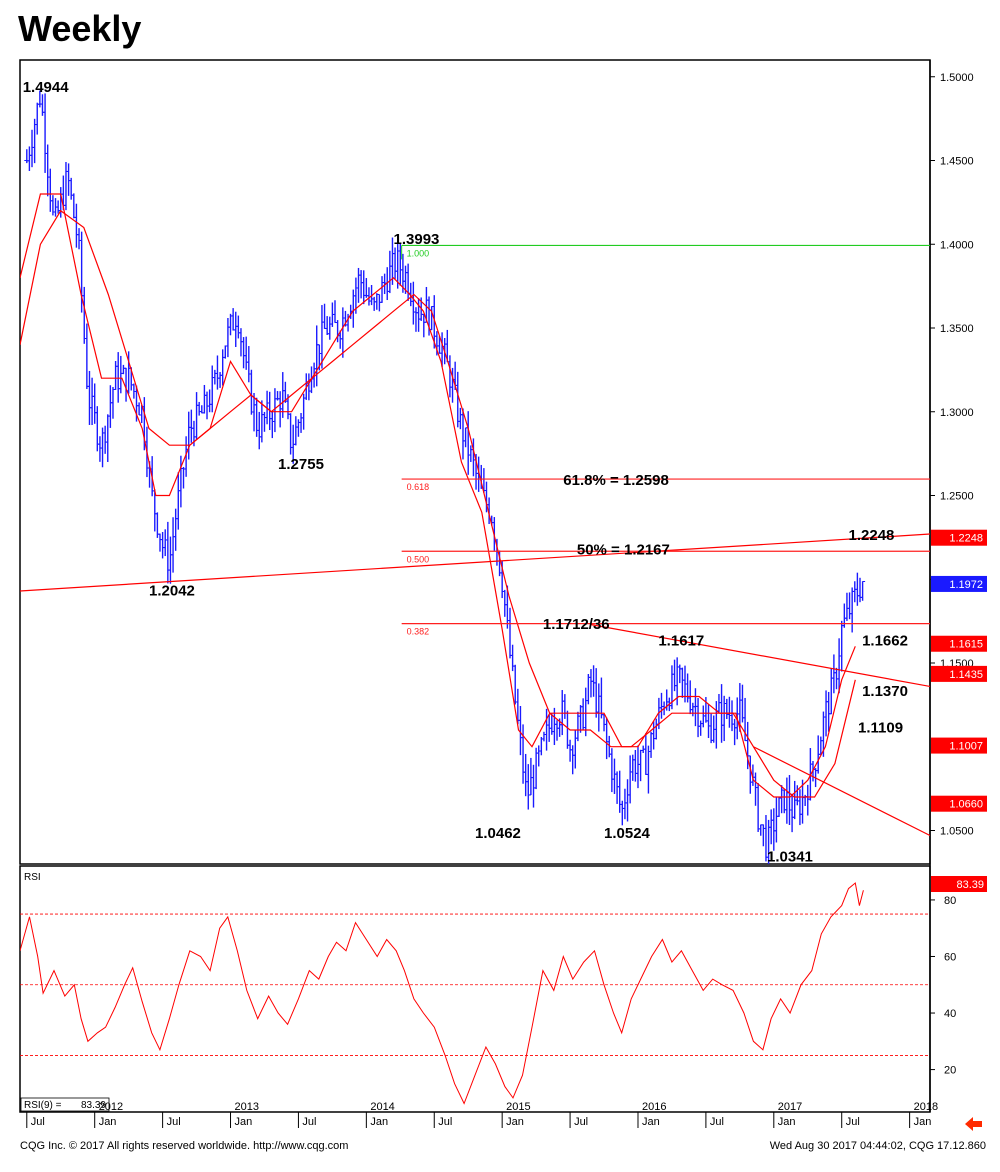 Image resolution: width=1000 pixels, height=1172 pixels. Describe the element at coordinates (957, 245) in the screenshot. I see `price-axis-label: 1.4000` at that location.